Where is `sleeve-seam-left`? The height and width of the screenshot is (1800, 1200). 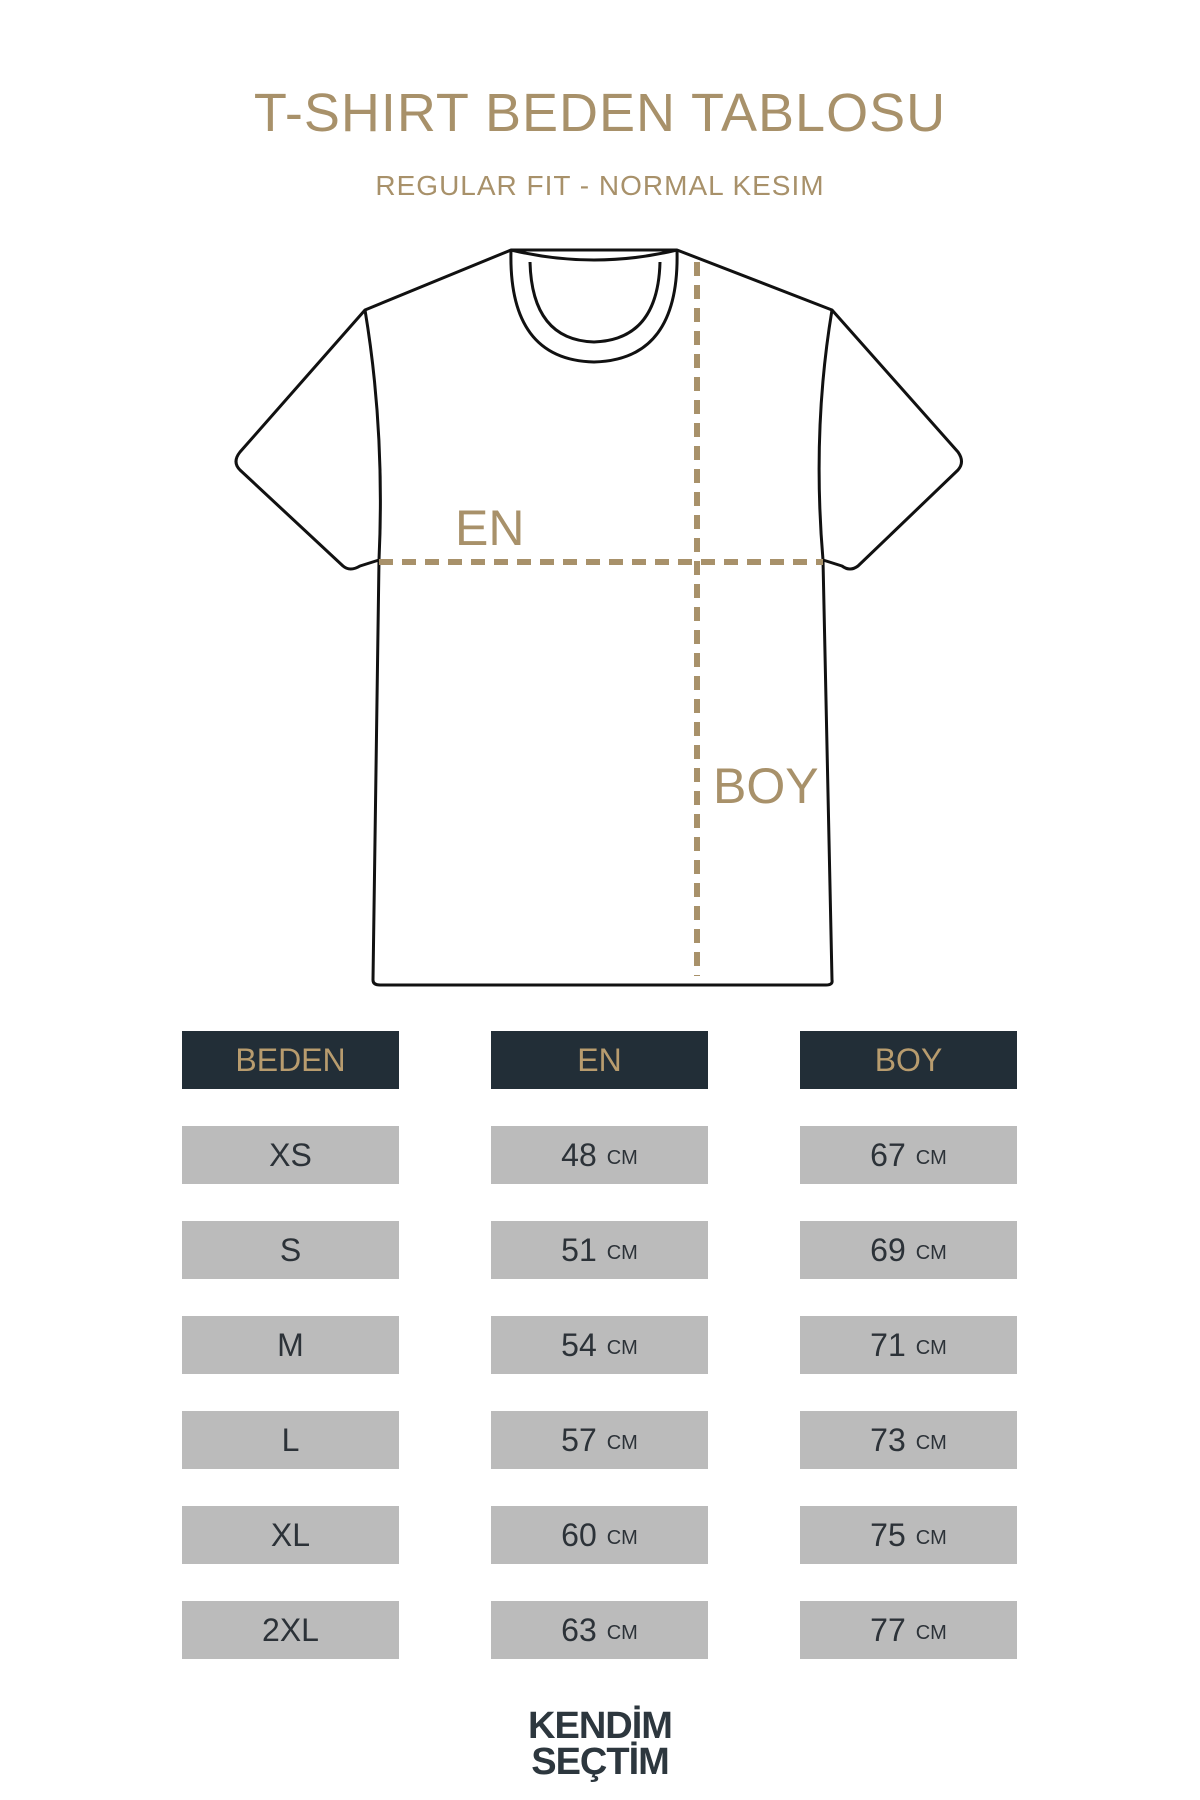
sleeve-seam-left is located at coordinates (372, 435).